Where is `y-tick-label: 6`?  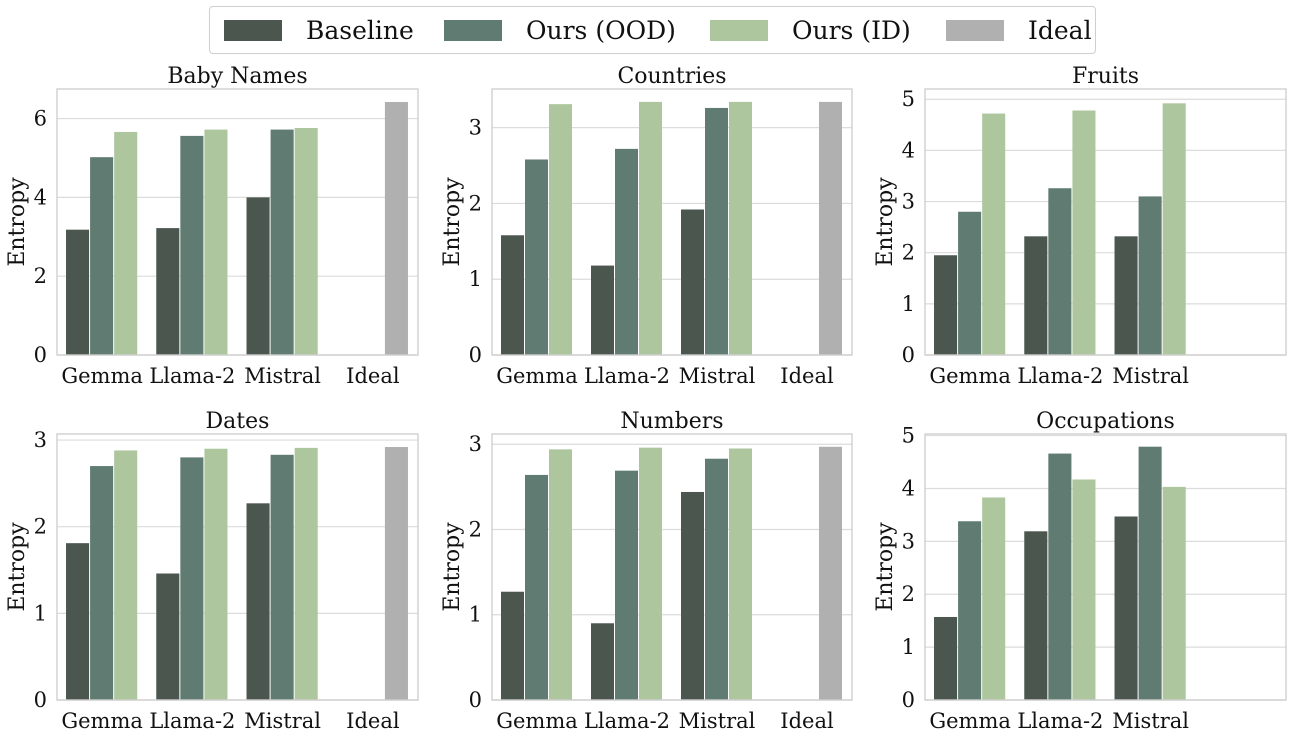 y-tick-label: 6 is located at coordinates (40, 119).